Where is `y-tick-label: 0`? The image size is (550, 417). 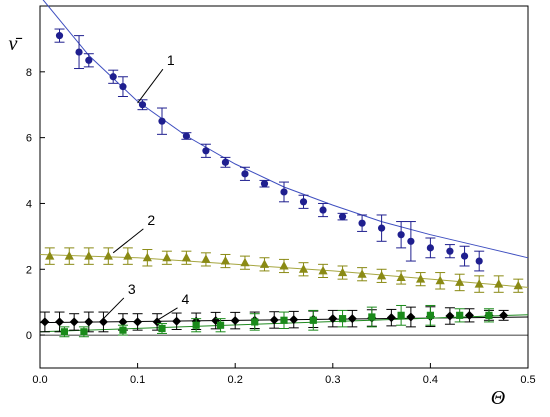
y-tick-label: 0 is located at coordinates (29, 336).